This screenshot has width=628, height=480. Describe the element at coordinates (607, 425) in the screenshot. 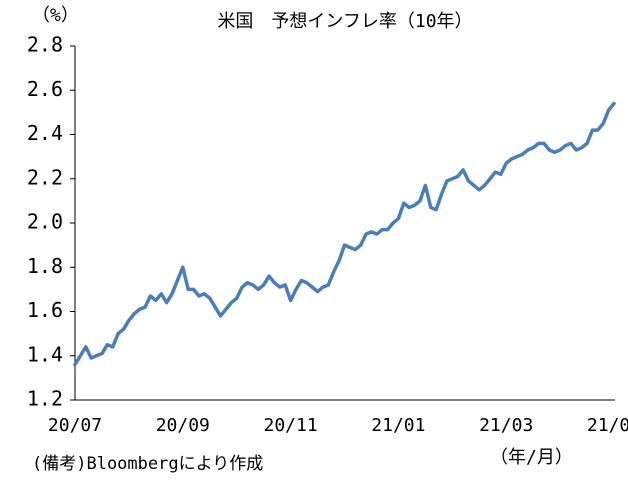

I see `x-tick-label: 21/05` at that location.